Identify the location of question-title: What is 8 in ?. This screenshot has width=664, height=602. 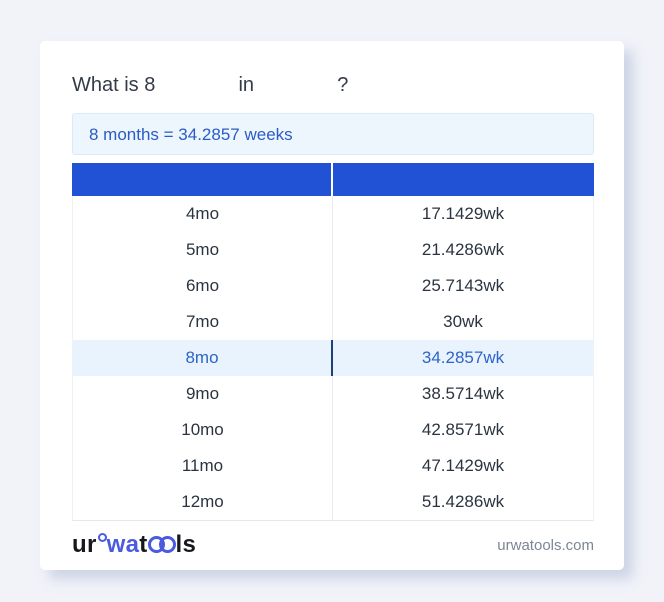
(333, 85).